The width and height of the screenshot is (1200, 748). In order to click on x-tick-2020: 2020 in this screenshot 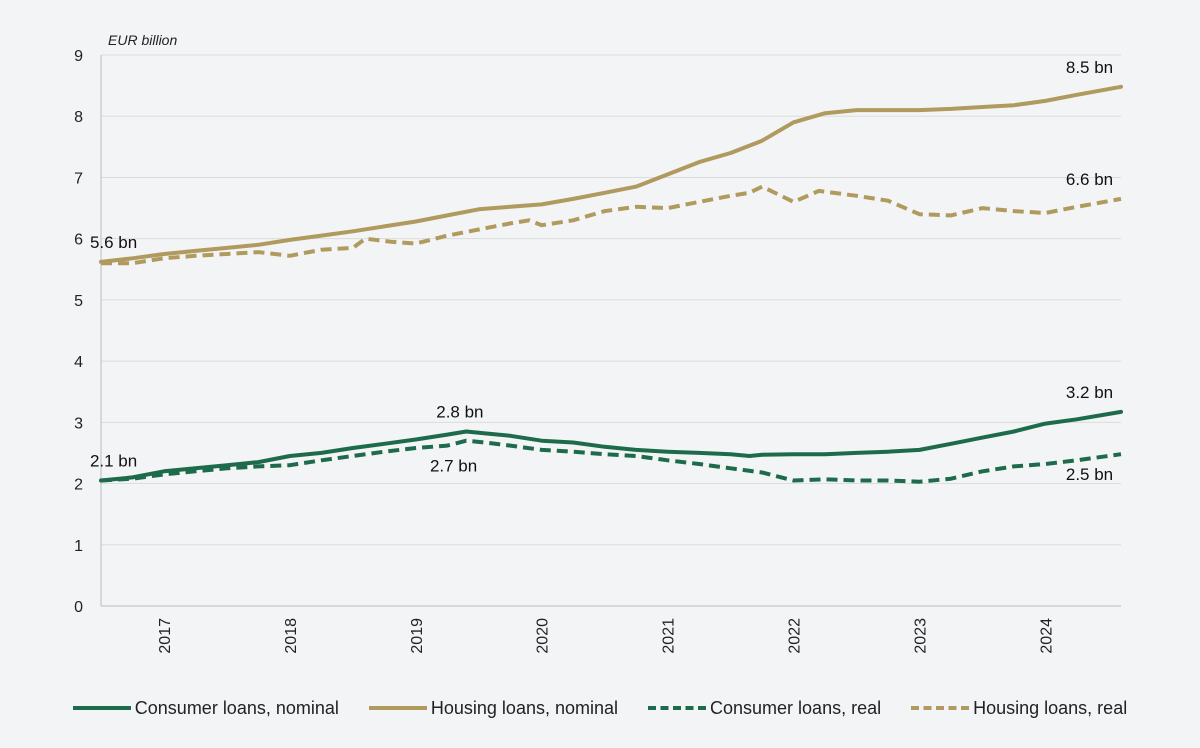, I will do `click(543, 636)`.